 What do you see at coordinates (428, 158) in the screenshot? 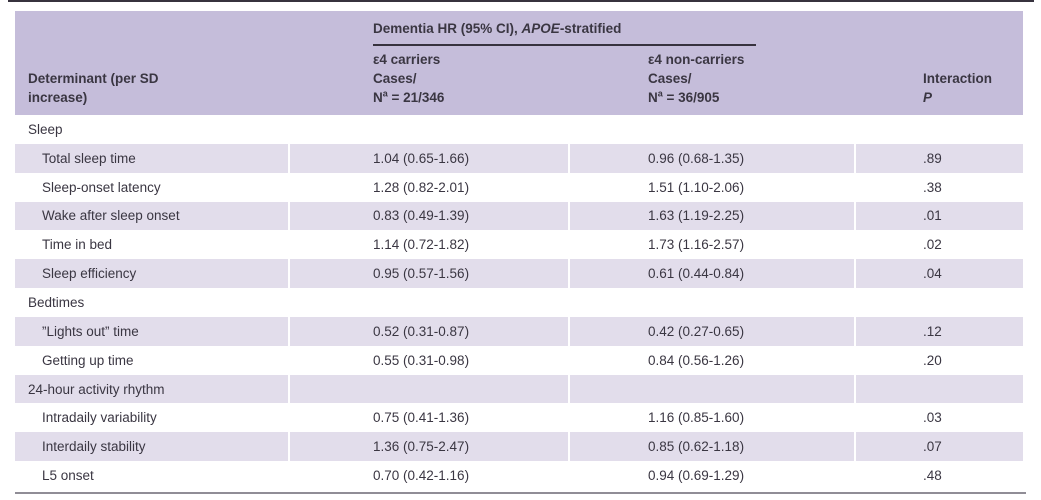
I see `carriers-value: 1.04 (0.65-1.66)` at bounding box center [428, 158].